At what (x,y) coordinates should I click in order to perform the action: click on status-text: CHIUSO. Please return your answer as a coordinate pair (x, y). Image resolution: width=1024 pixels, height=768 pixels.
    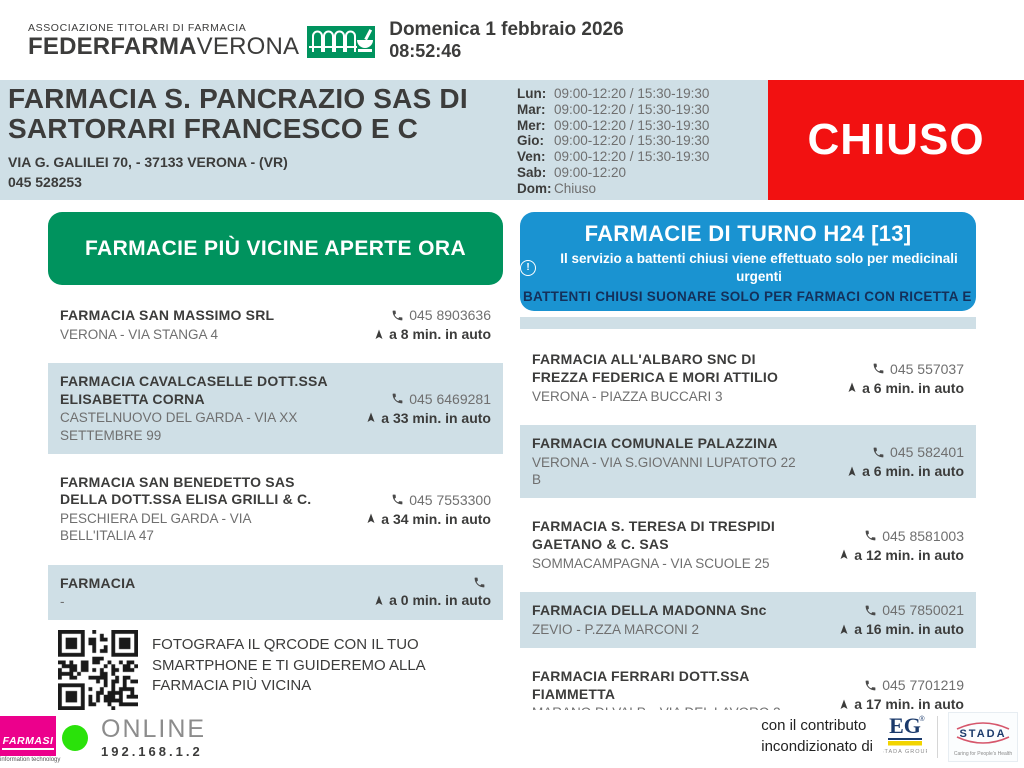
    Looking at the image, I should click on (896, 139).